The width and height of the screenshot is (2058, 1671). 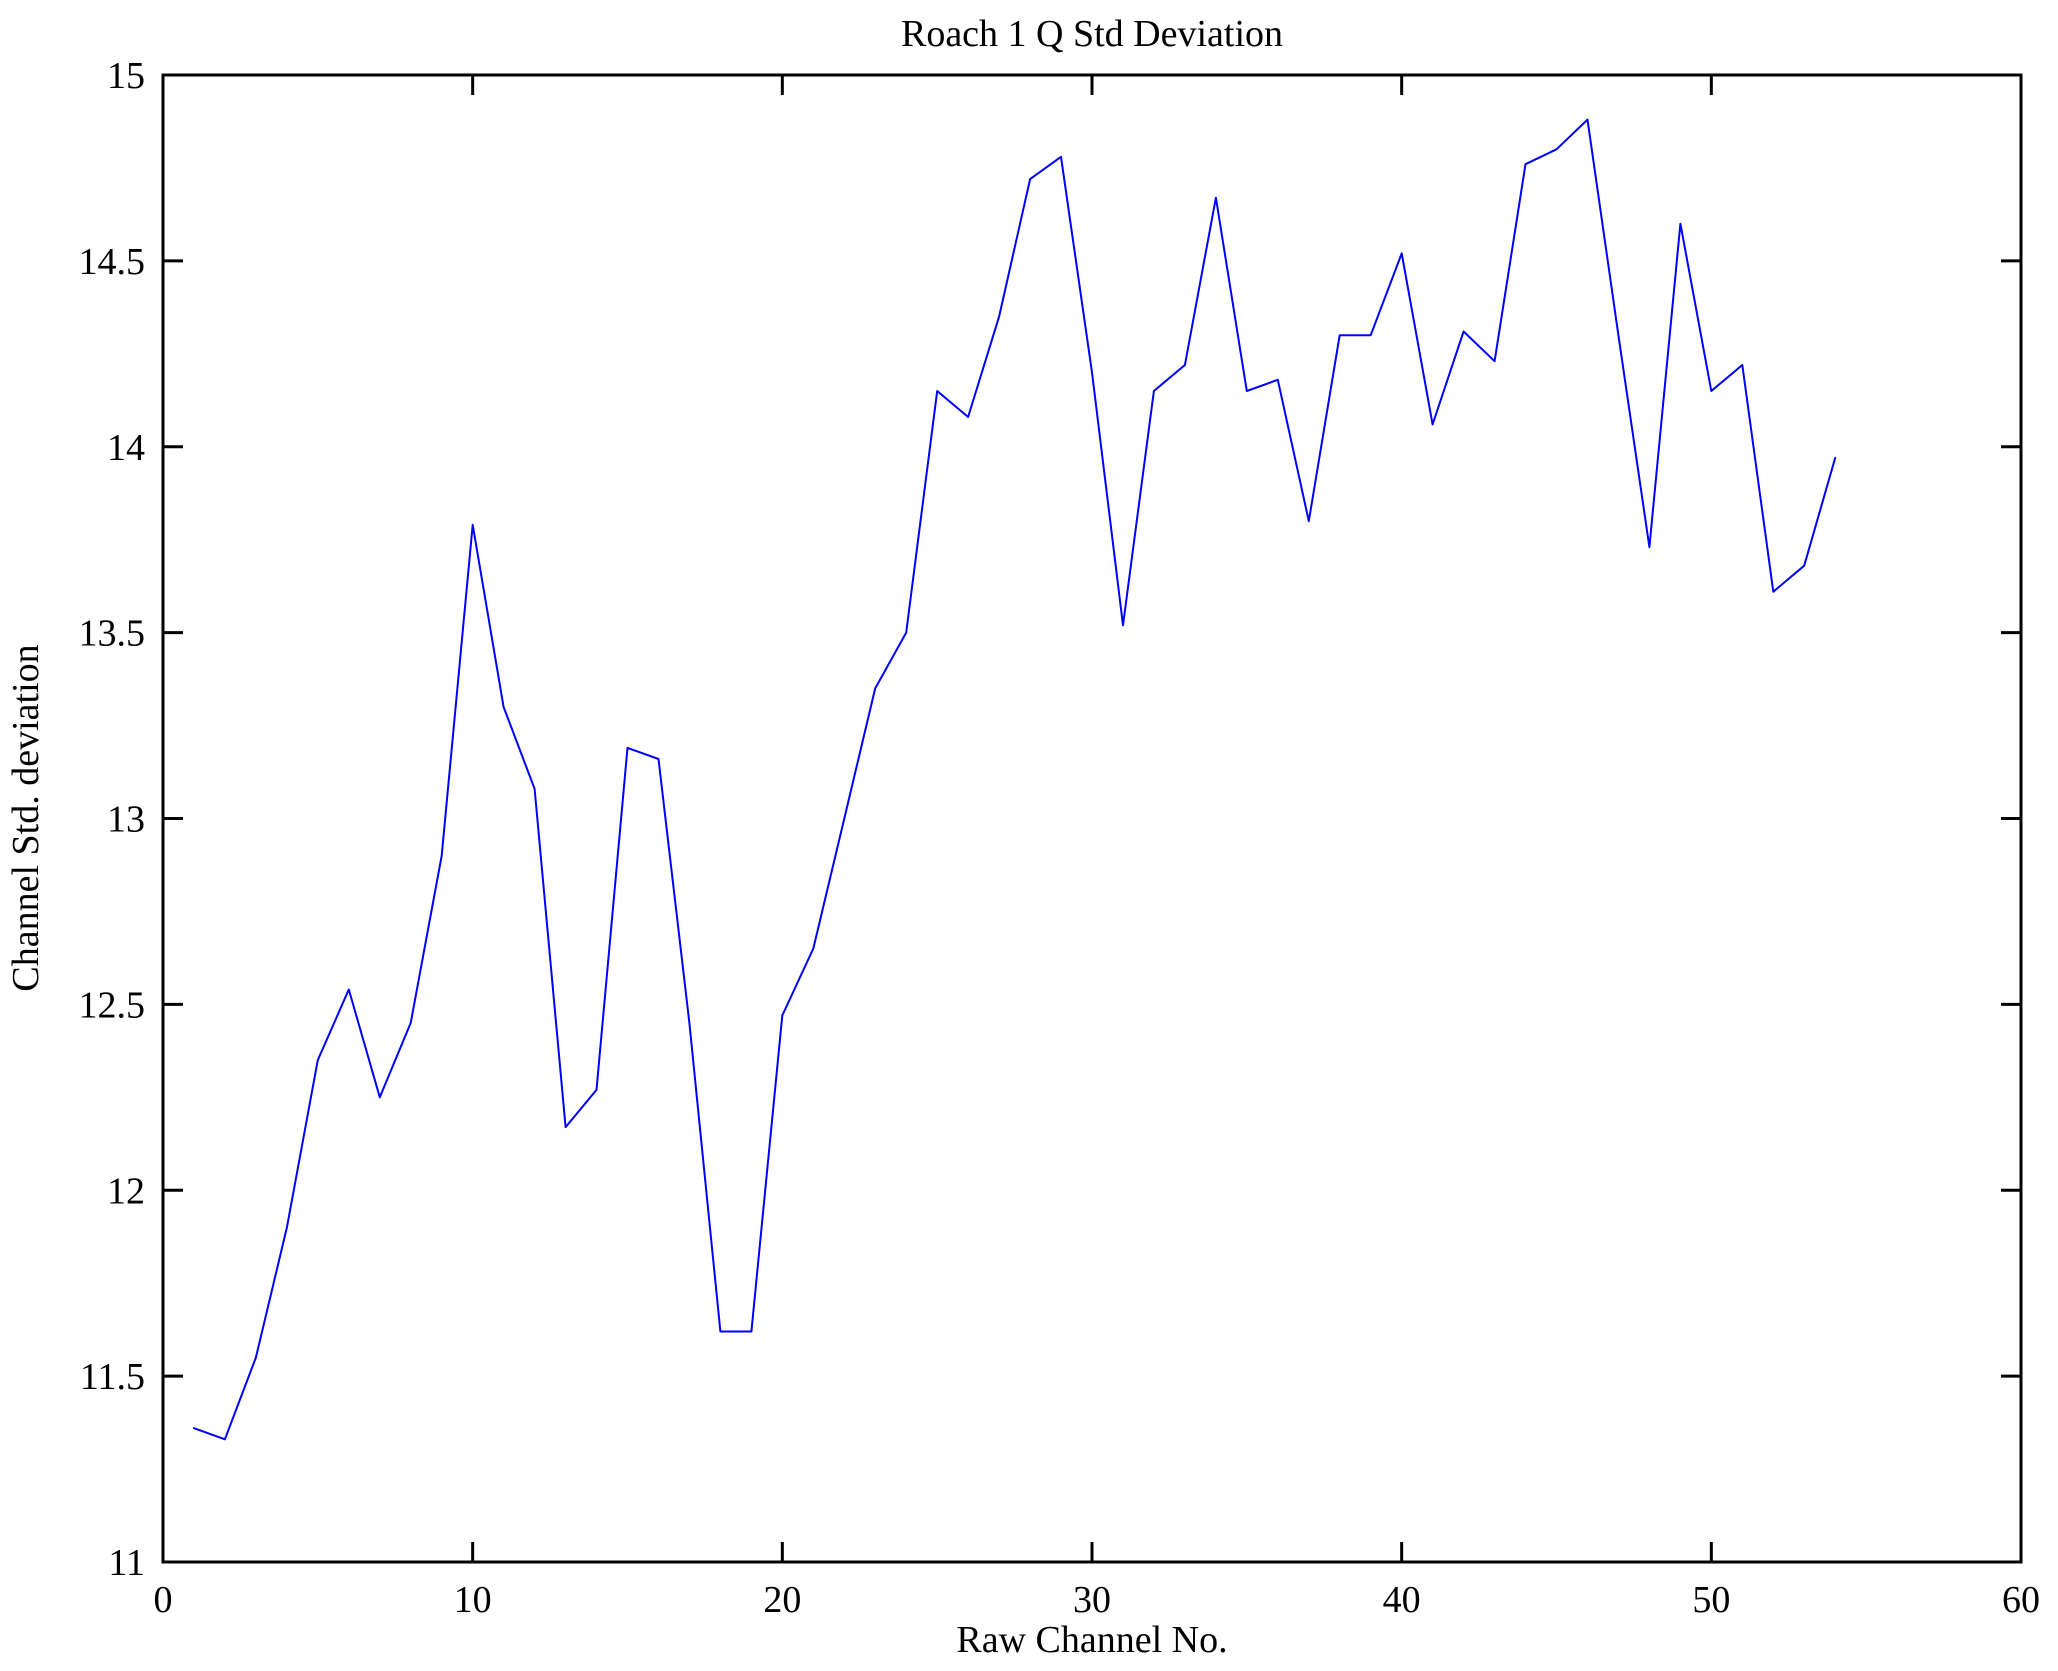 What do you see at coordinates (1092, 1600) in the screenshot?
I see `x-tick-label: 30` at bounding box center [1092, 1600].